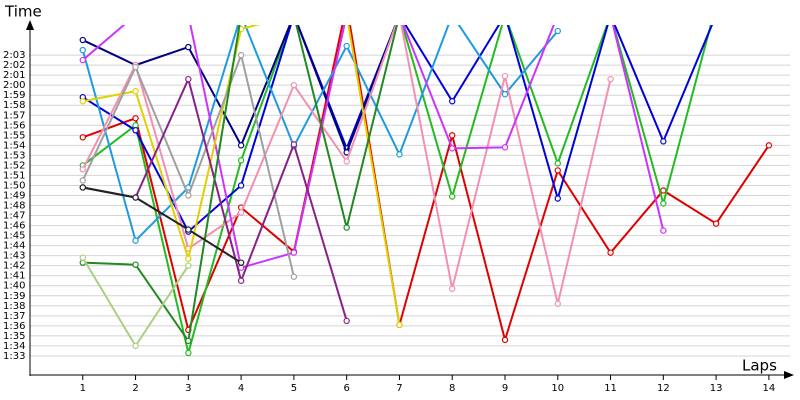 Image resolution: width=800 pixels, height=400 pixels. Describe the element at coordinates (14, 125) in the screenshot. I see `y-tick-label: 1:56` at that location.